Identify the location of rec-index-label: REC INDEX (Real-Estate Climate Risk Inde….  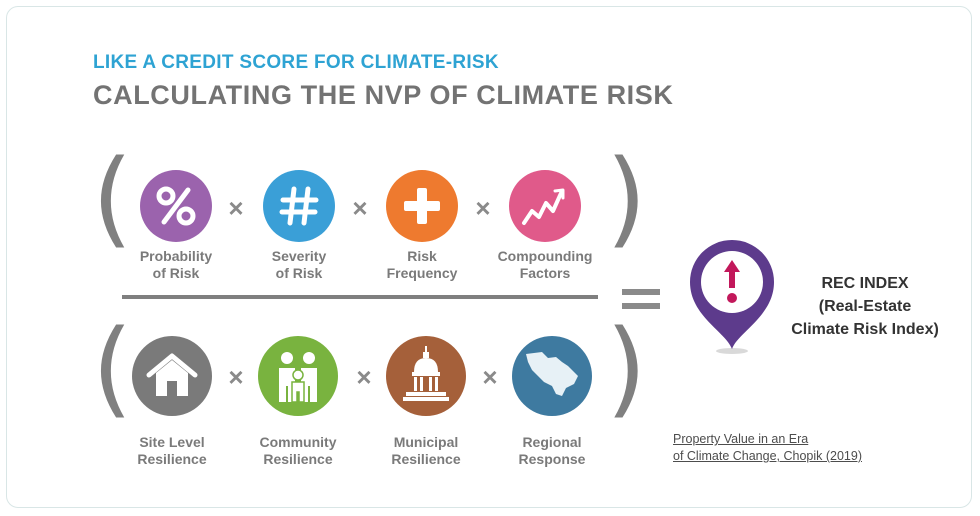
(865, 306).